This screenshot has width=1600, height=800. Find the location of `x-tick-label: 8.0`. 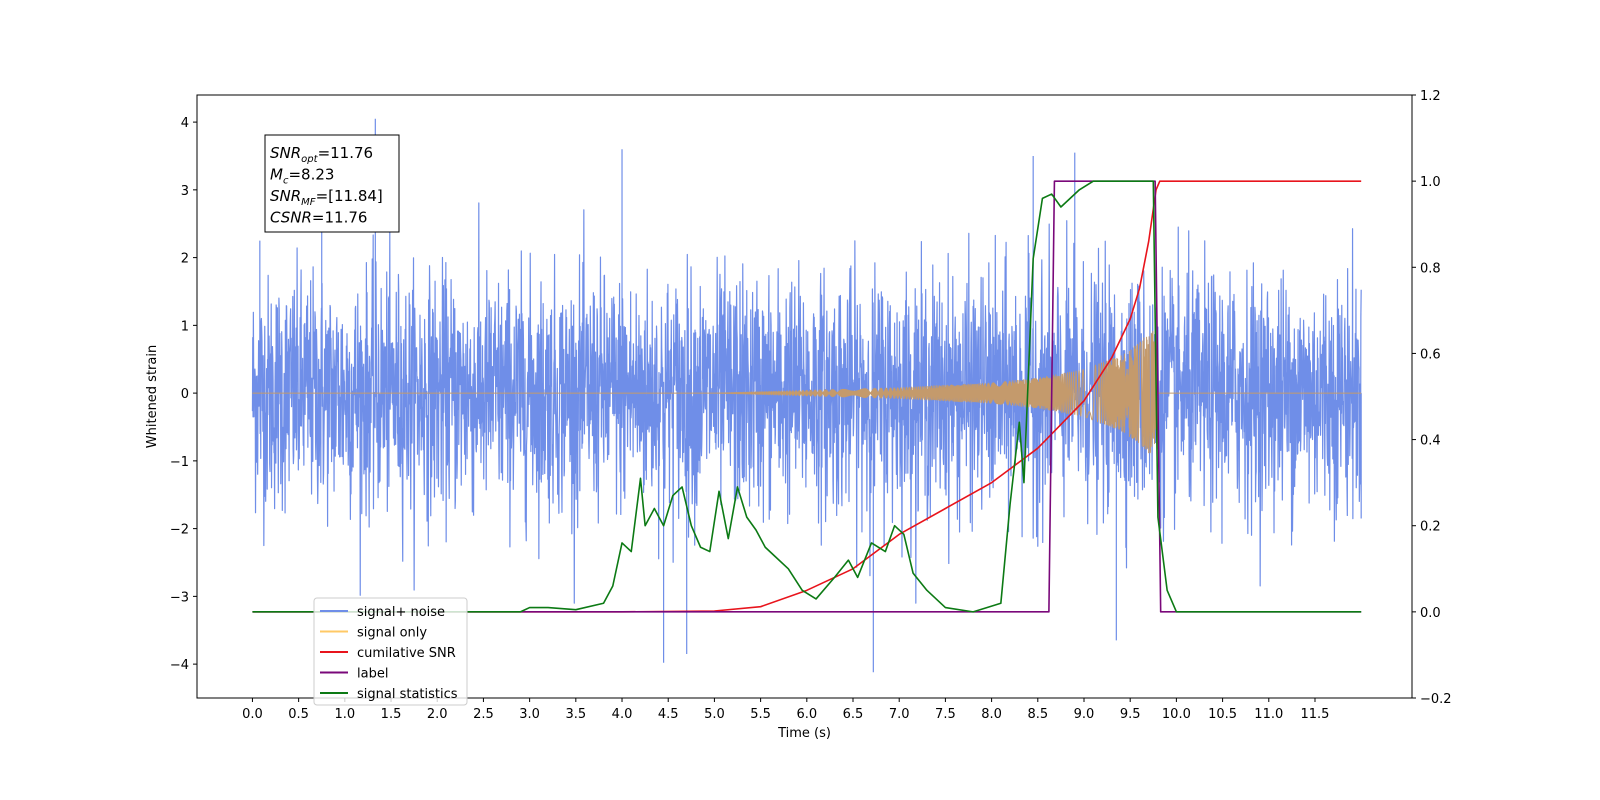

x-tick-label: 8.0 is located at coordinates (991, 714).